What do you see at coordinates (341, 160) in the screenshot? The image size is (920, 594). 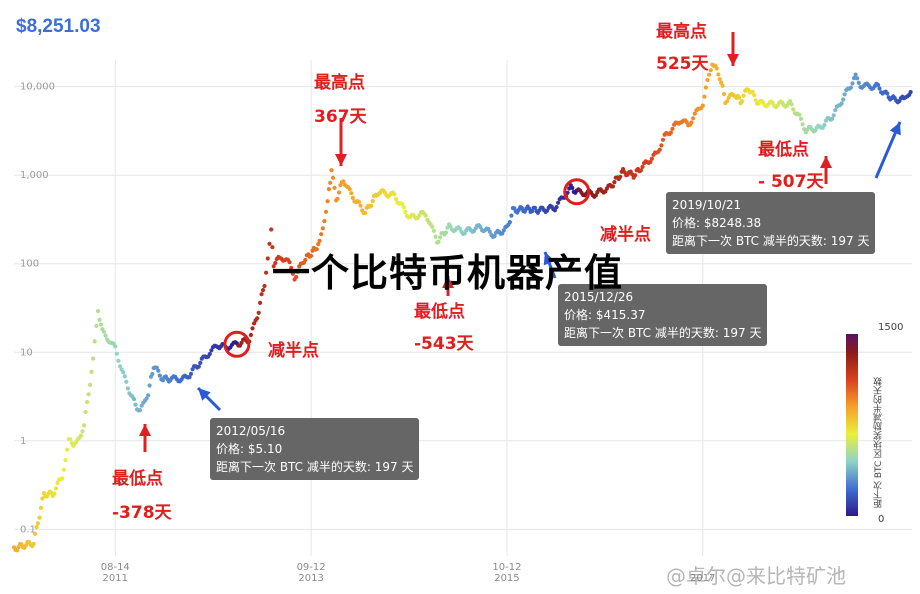 I see `arrow-peak-2013-head` at bounding box center [341, 160].